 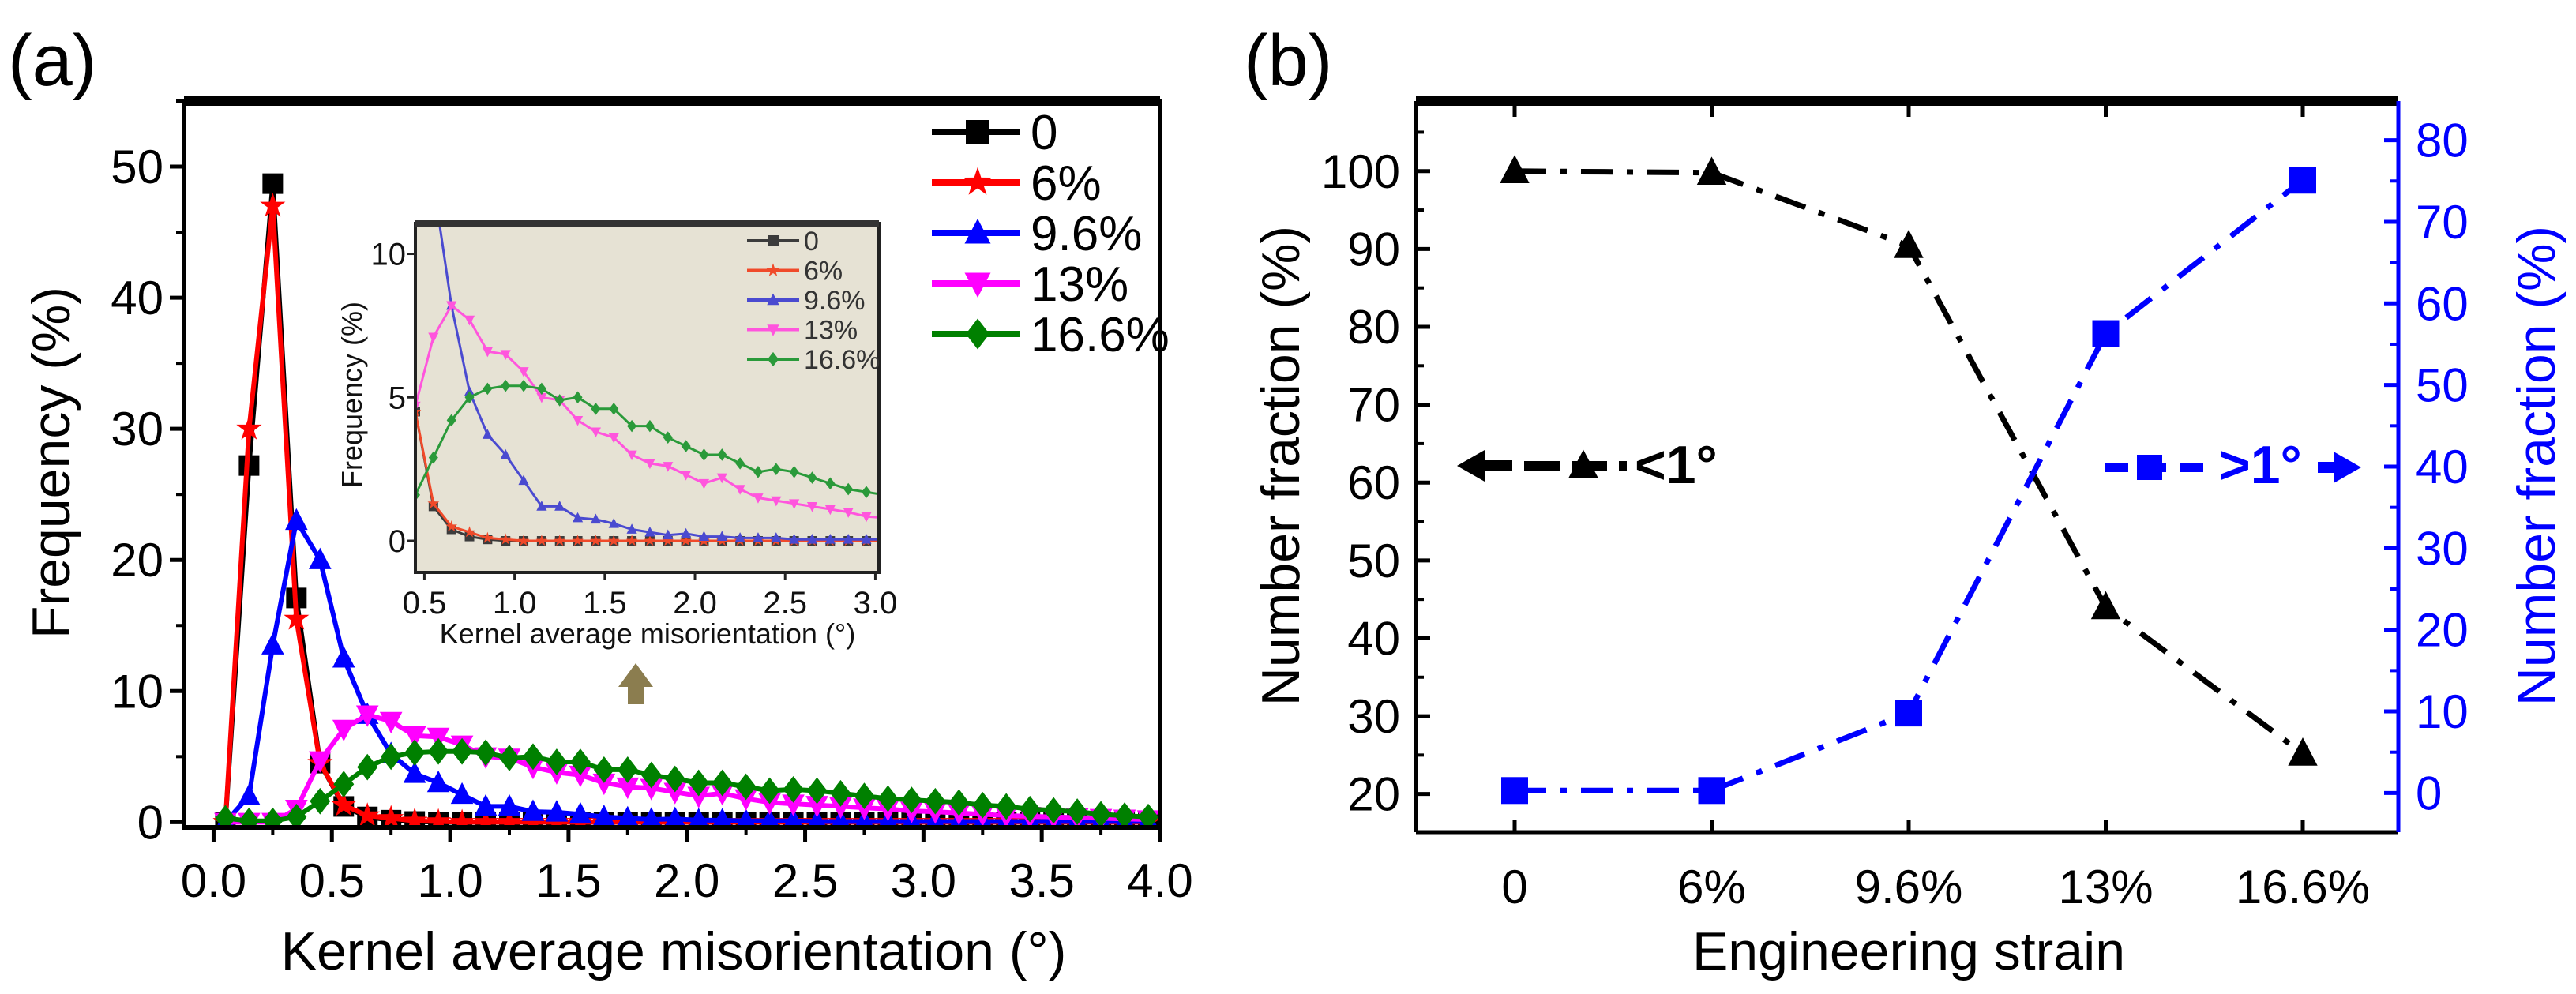 What do you see at coordinates (1514, 887) in the screenshot?
I see `x-tick-label: 0` at bounding box center [1514, 887].